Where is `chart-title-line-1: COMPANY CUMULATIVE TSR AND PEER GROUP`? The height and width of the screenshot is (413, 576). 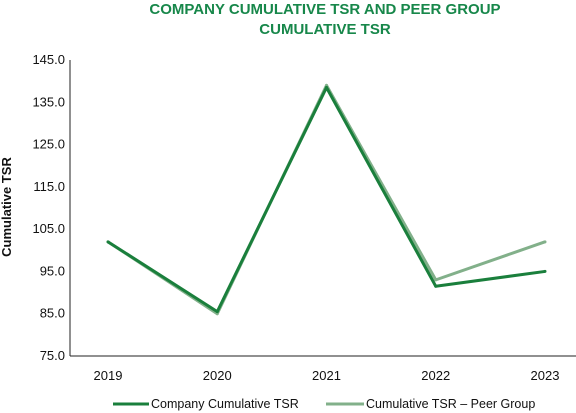 chart-title-line-1: COMPANY CUMULATIVE TSR AND PEER GROUP is located at coordinates (324, 9).